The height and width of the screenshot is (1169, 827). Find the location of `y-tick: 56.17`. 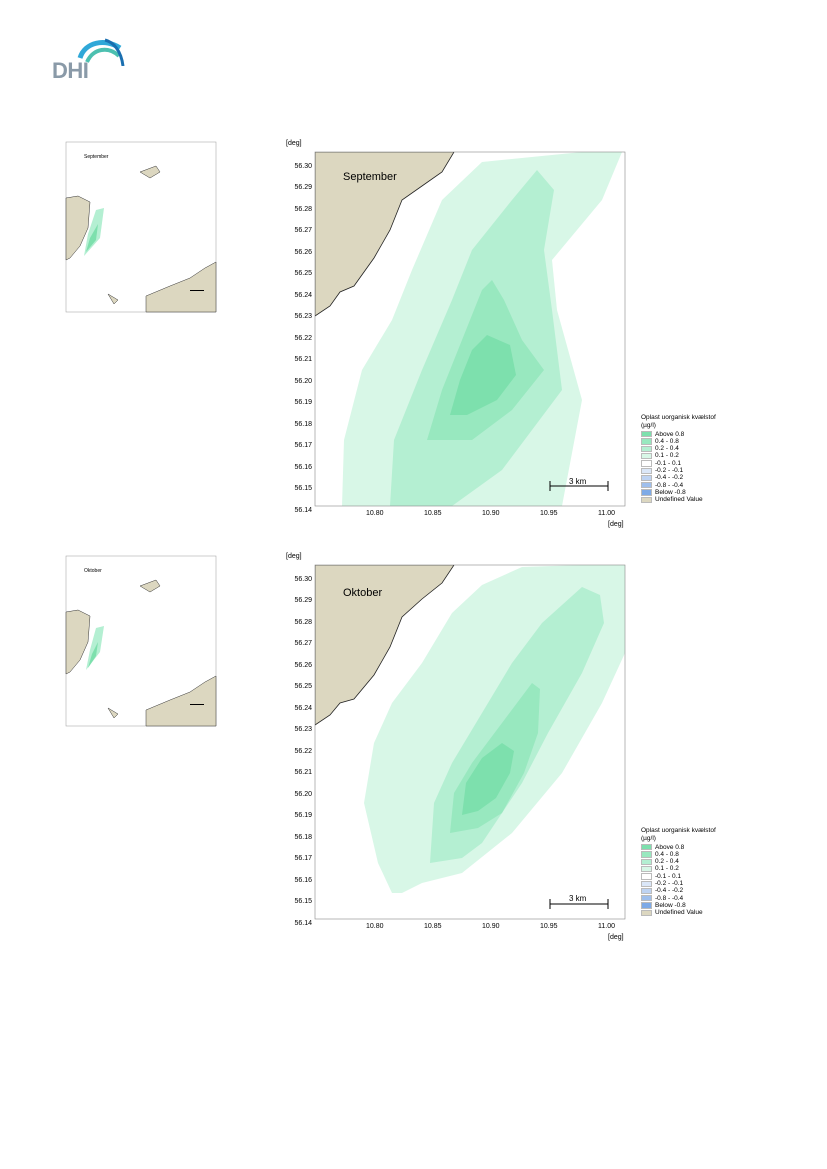

y-tick: 56.17 is located at coordinates (303, 858).